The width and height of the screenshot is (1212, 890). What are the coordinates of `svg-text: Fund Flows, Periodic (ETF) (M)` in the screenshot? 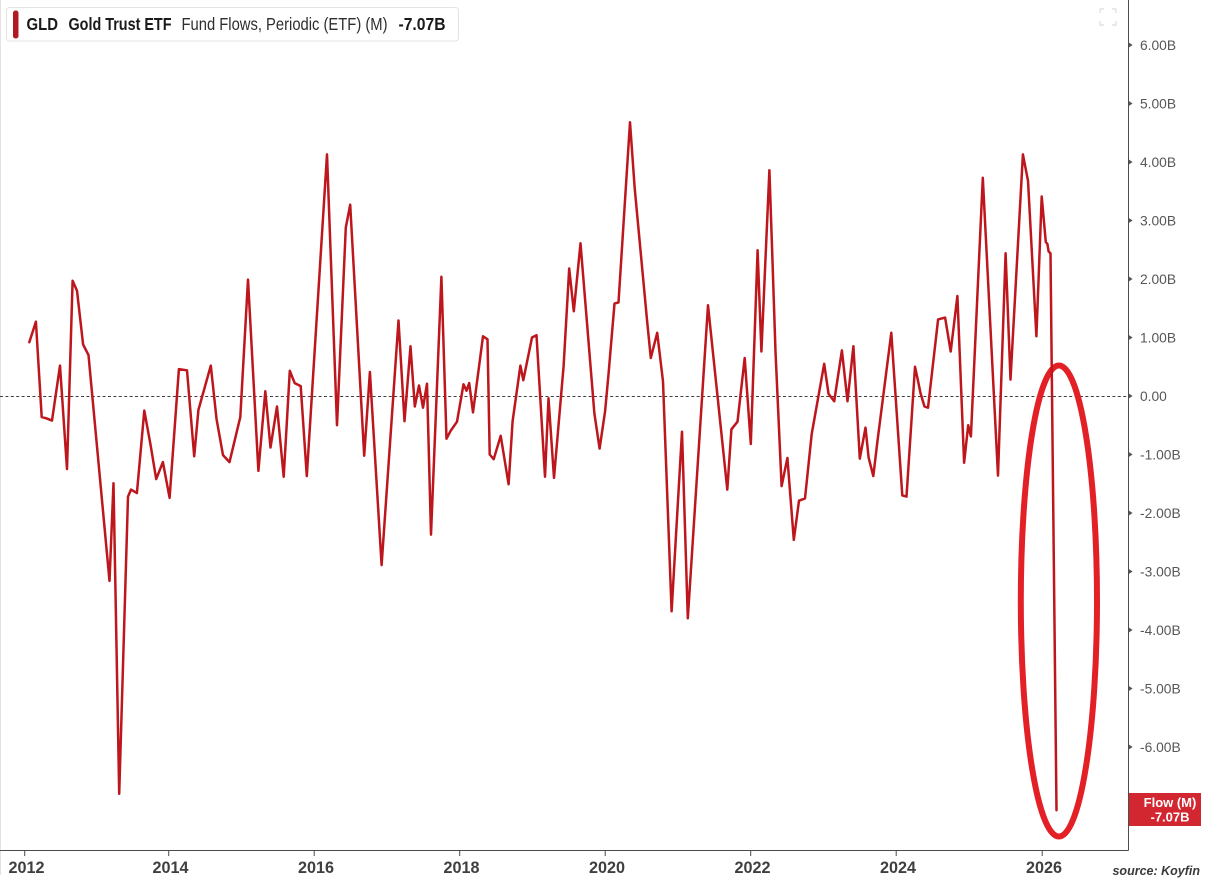 It's located at (285, 24).